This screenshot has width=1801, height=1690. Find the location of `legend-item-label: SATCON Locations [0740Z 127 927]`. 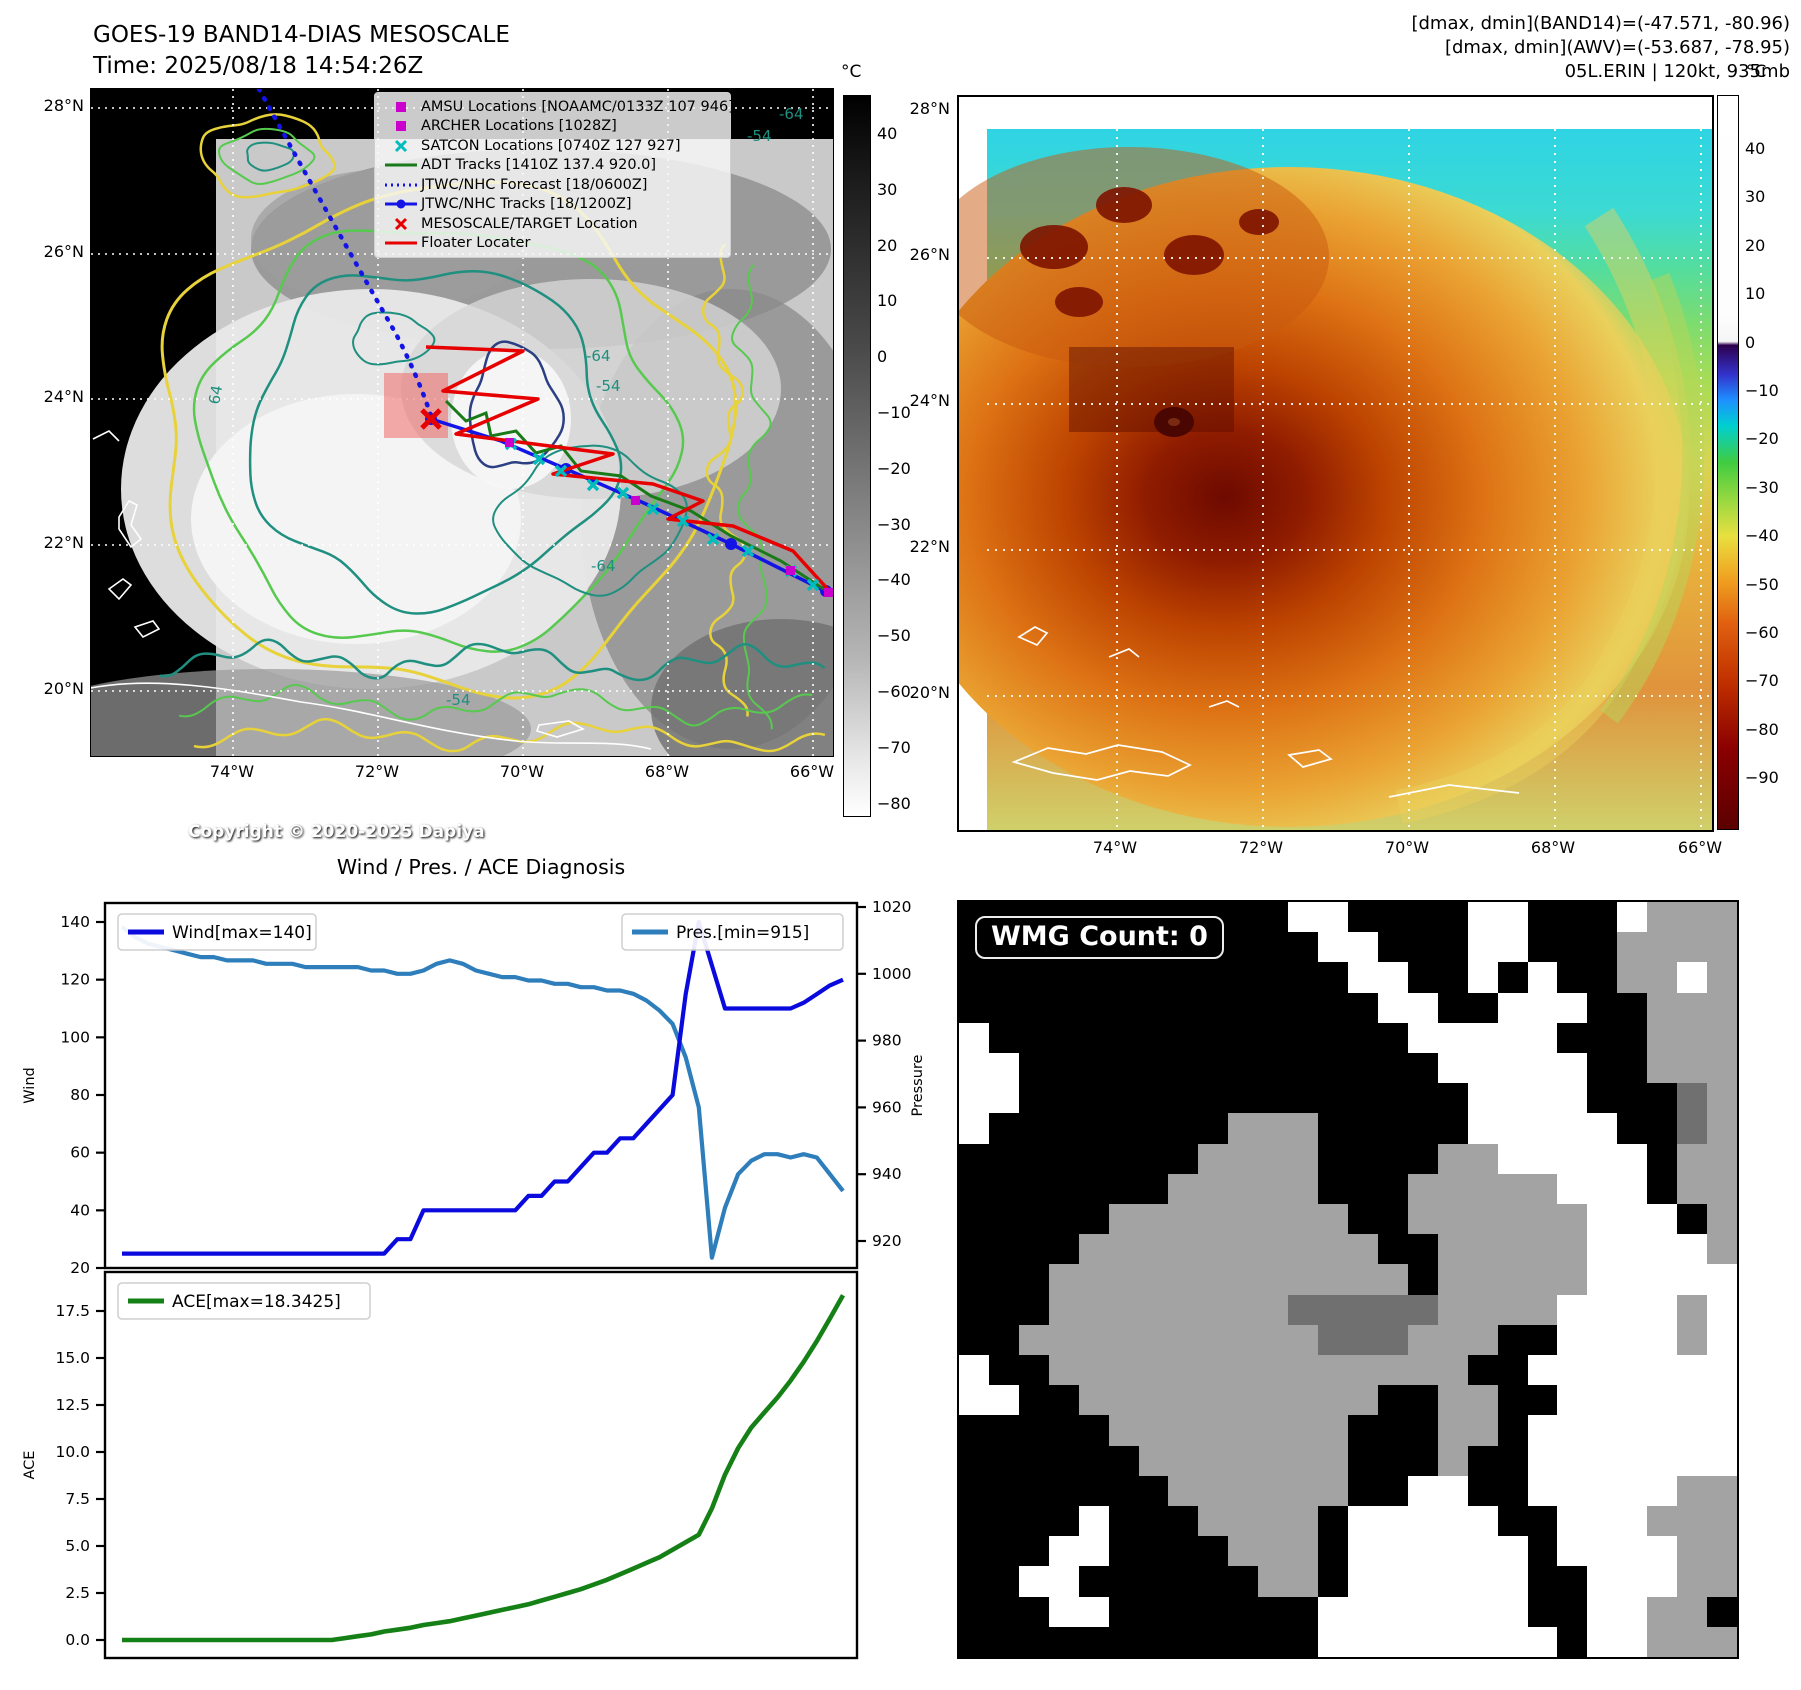

legend-item-label: SATCON Locations [0740Z 127 927] is located at coordinates (551, 145).